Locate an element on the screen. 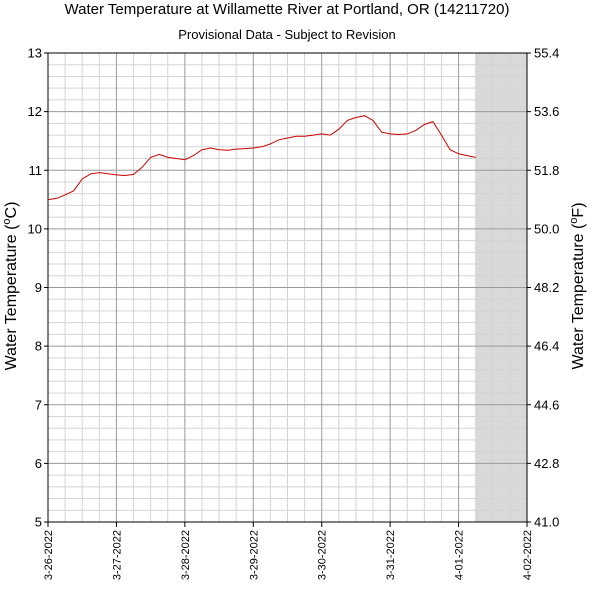 The width and height of the screenshot is (596, 593). y-tick-label-right: 41.0 is located at coordinates (546, 522).